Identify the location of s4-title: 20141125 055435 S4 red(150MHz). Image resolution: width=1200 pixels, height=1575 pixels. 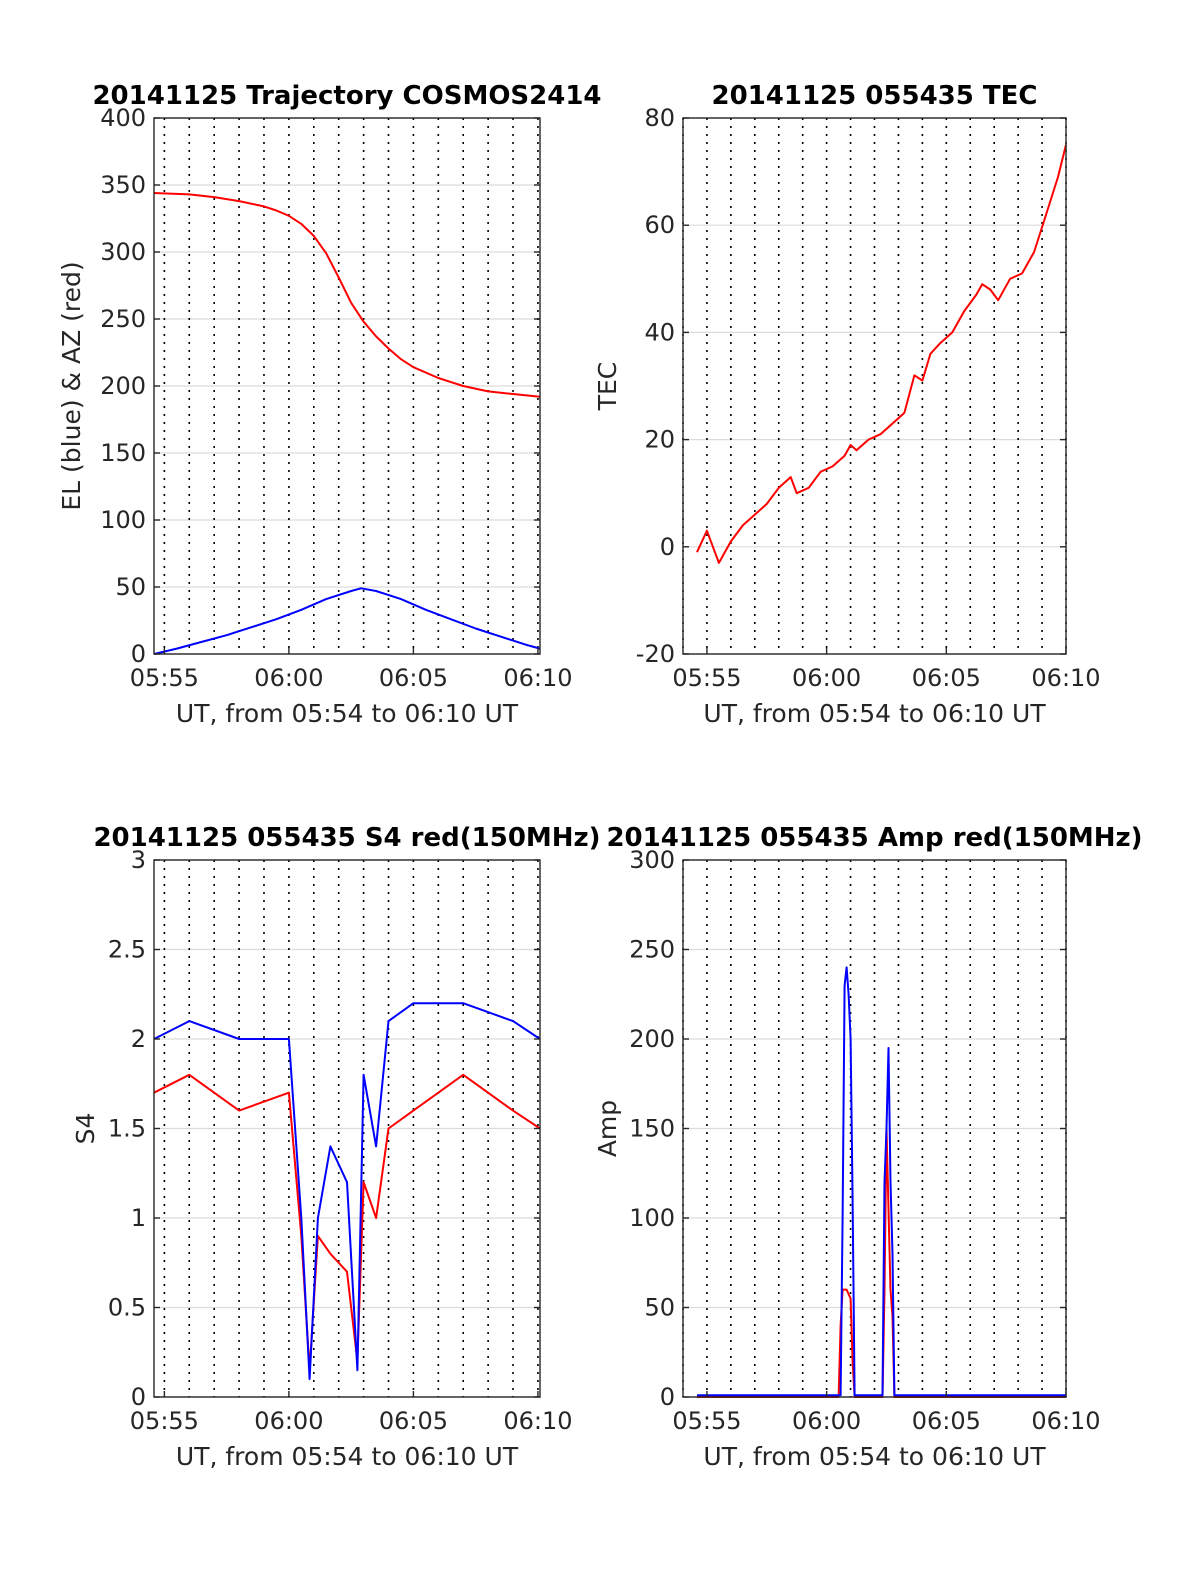
(346, 838).